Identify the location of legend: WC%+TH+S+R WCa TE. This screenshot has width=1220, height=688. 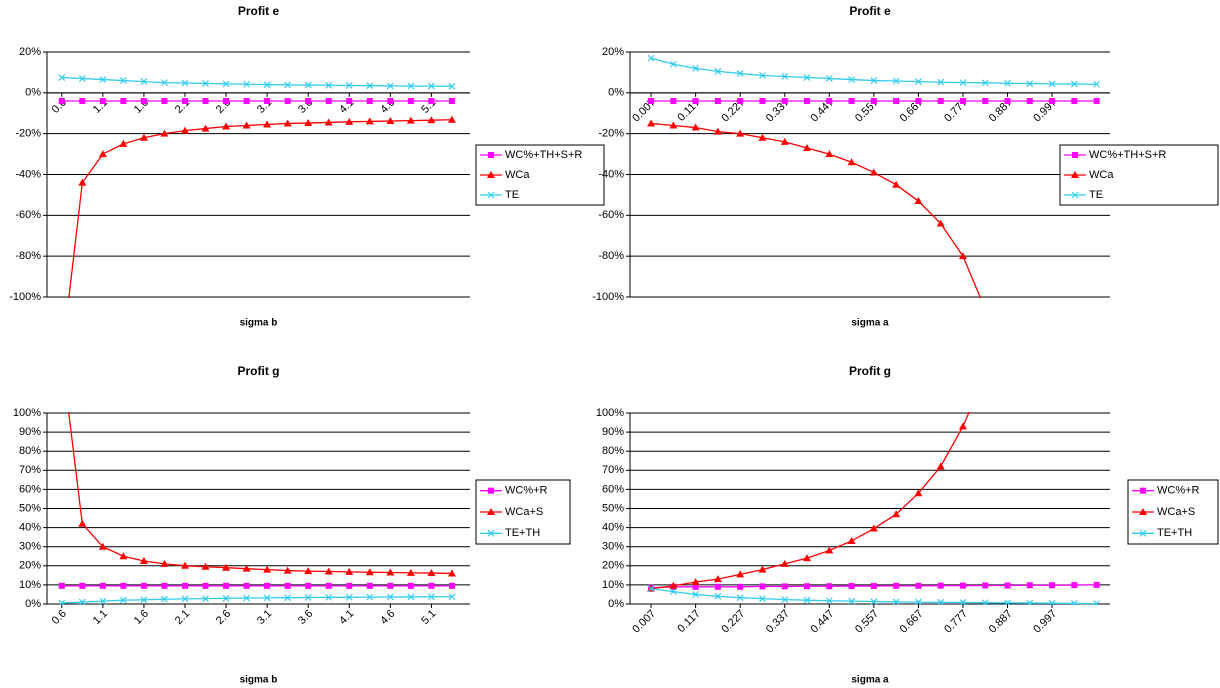
(540, 175).